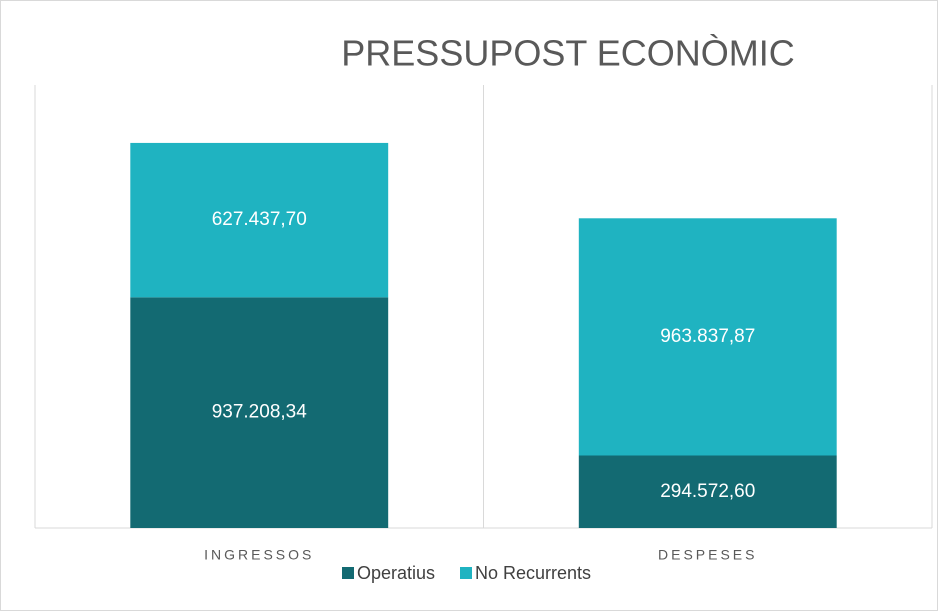 The height and width of the screenshot is (611, 938). I want to click on data-label: 294.572,60, so click(707, 491).